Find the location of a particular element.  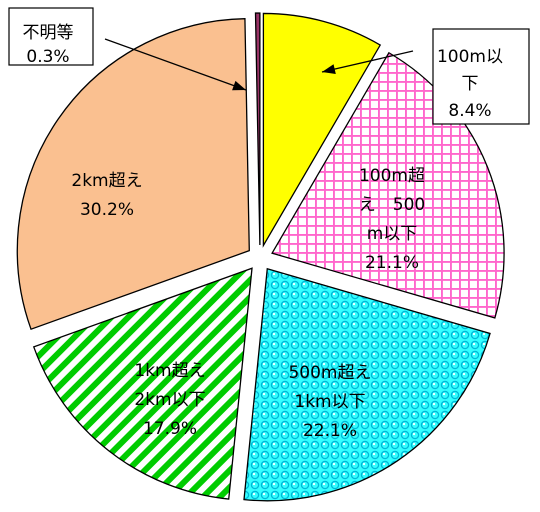

slice-label-line: 2km以下 is located at coordinates (169, 400).